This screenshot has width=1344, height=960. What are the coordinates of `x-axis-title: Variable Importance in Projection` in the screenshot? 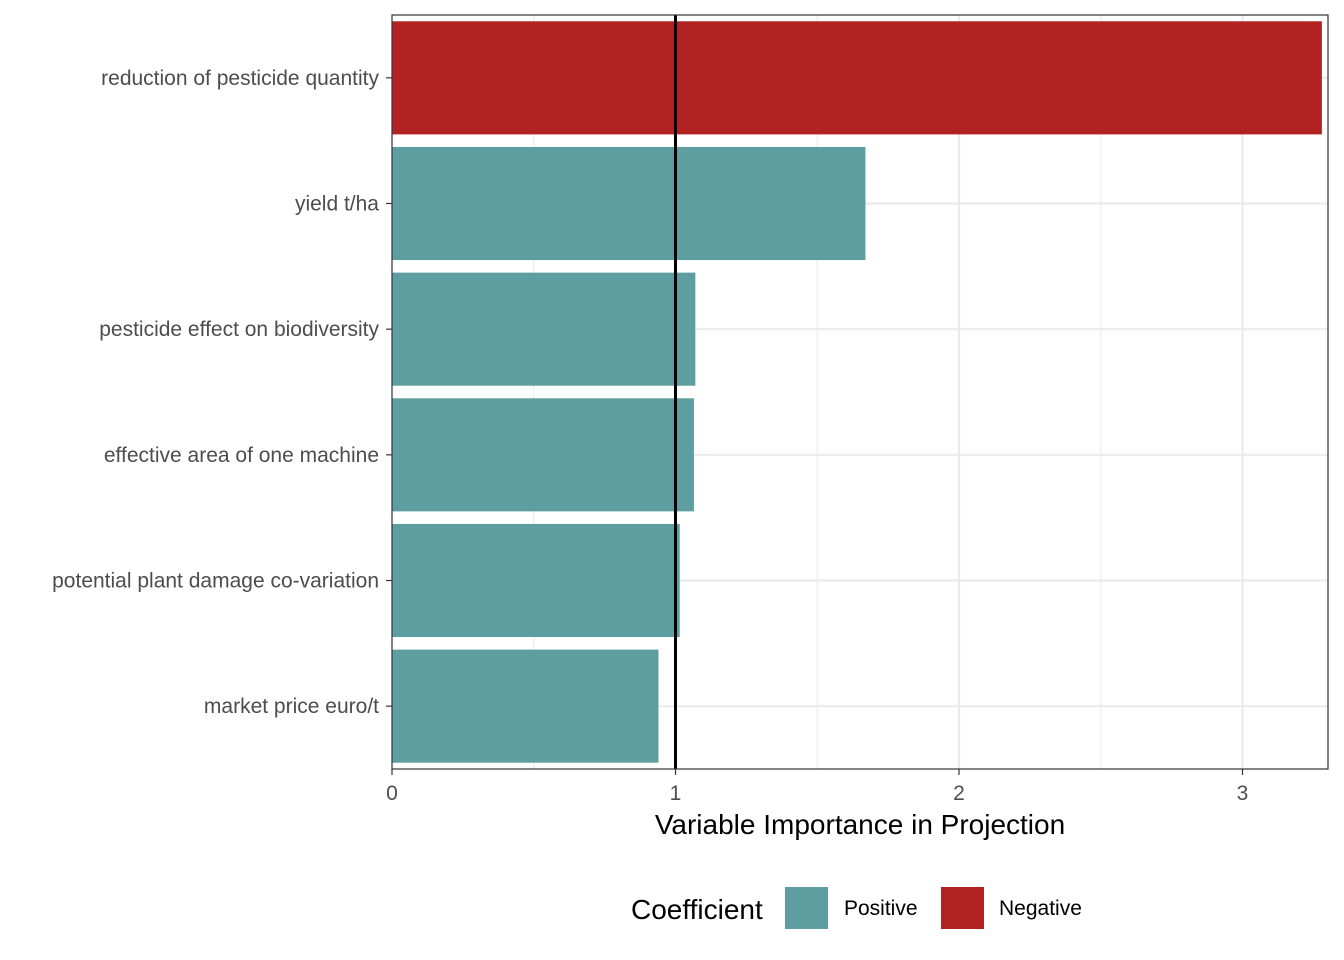 It's located at (860, 824).